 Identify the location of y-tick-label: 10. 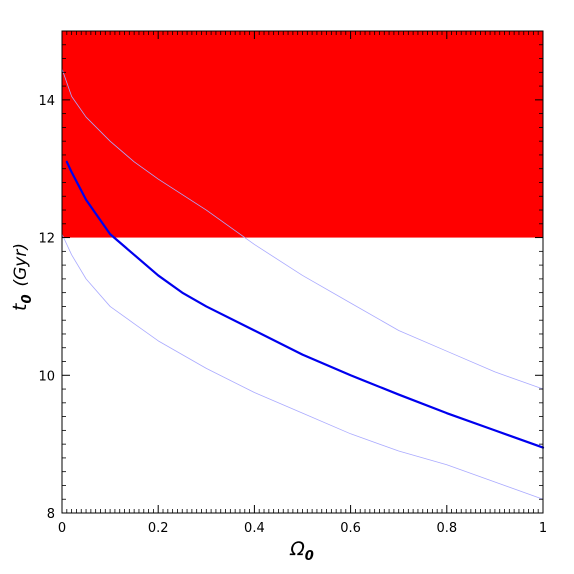
(46, 376).